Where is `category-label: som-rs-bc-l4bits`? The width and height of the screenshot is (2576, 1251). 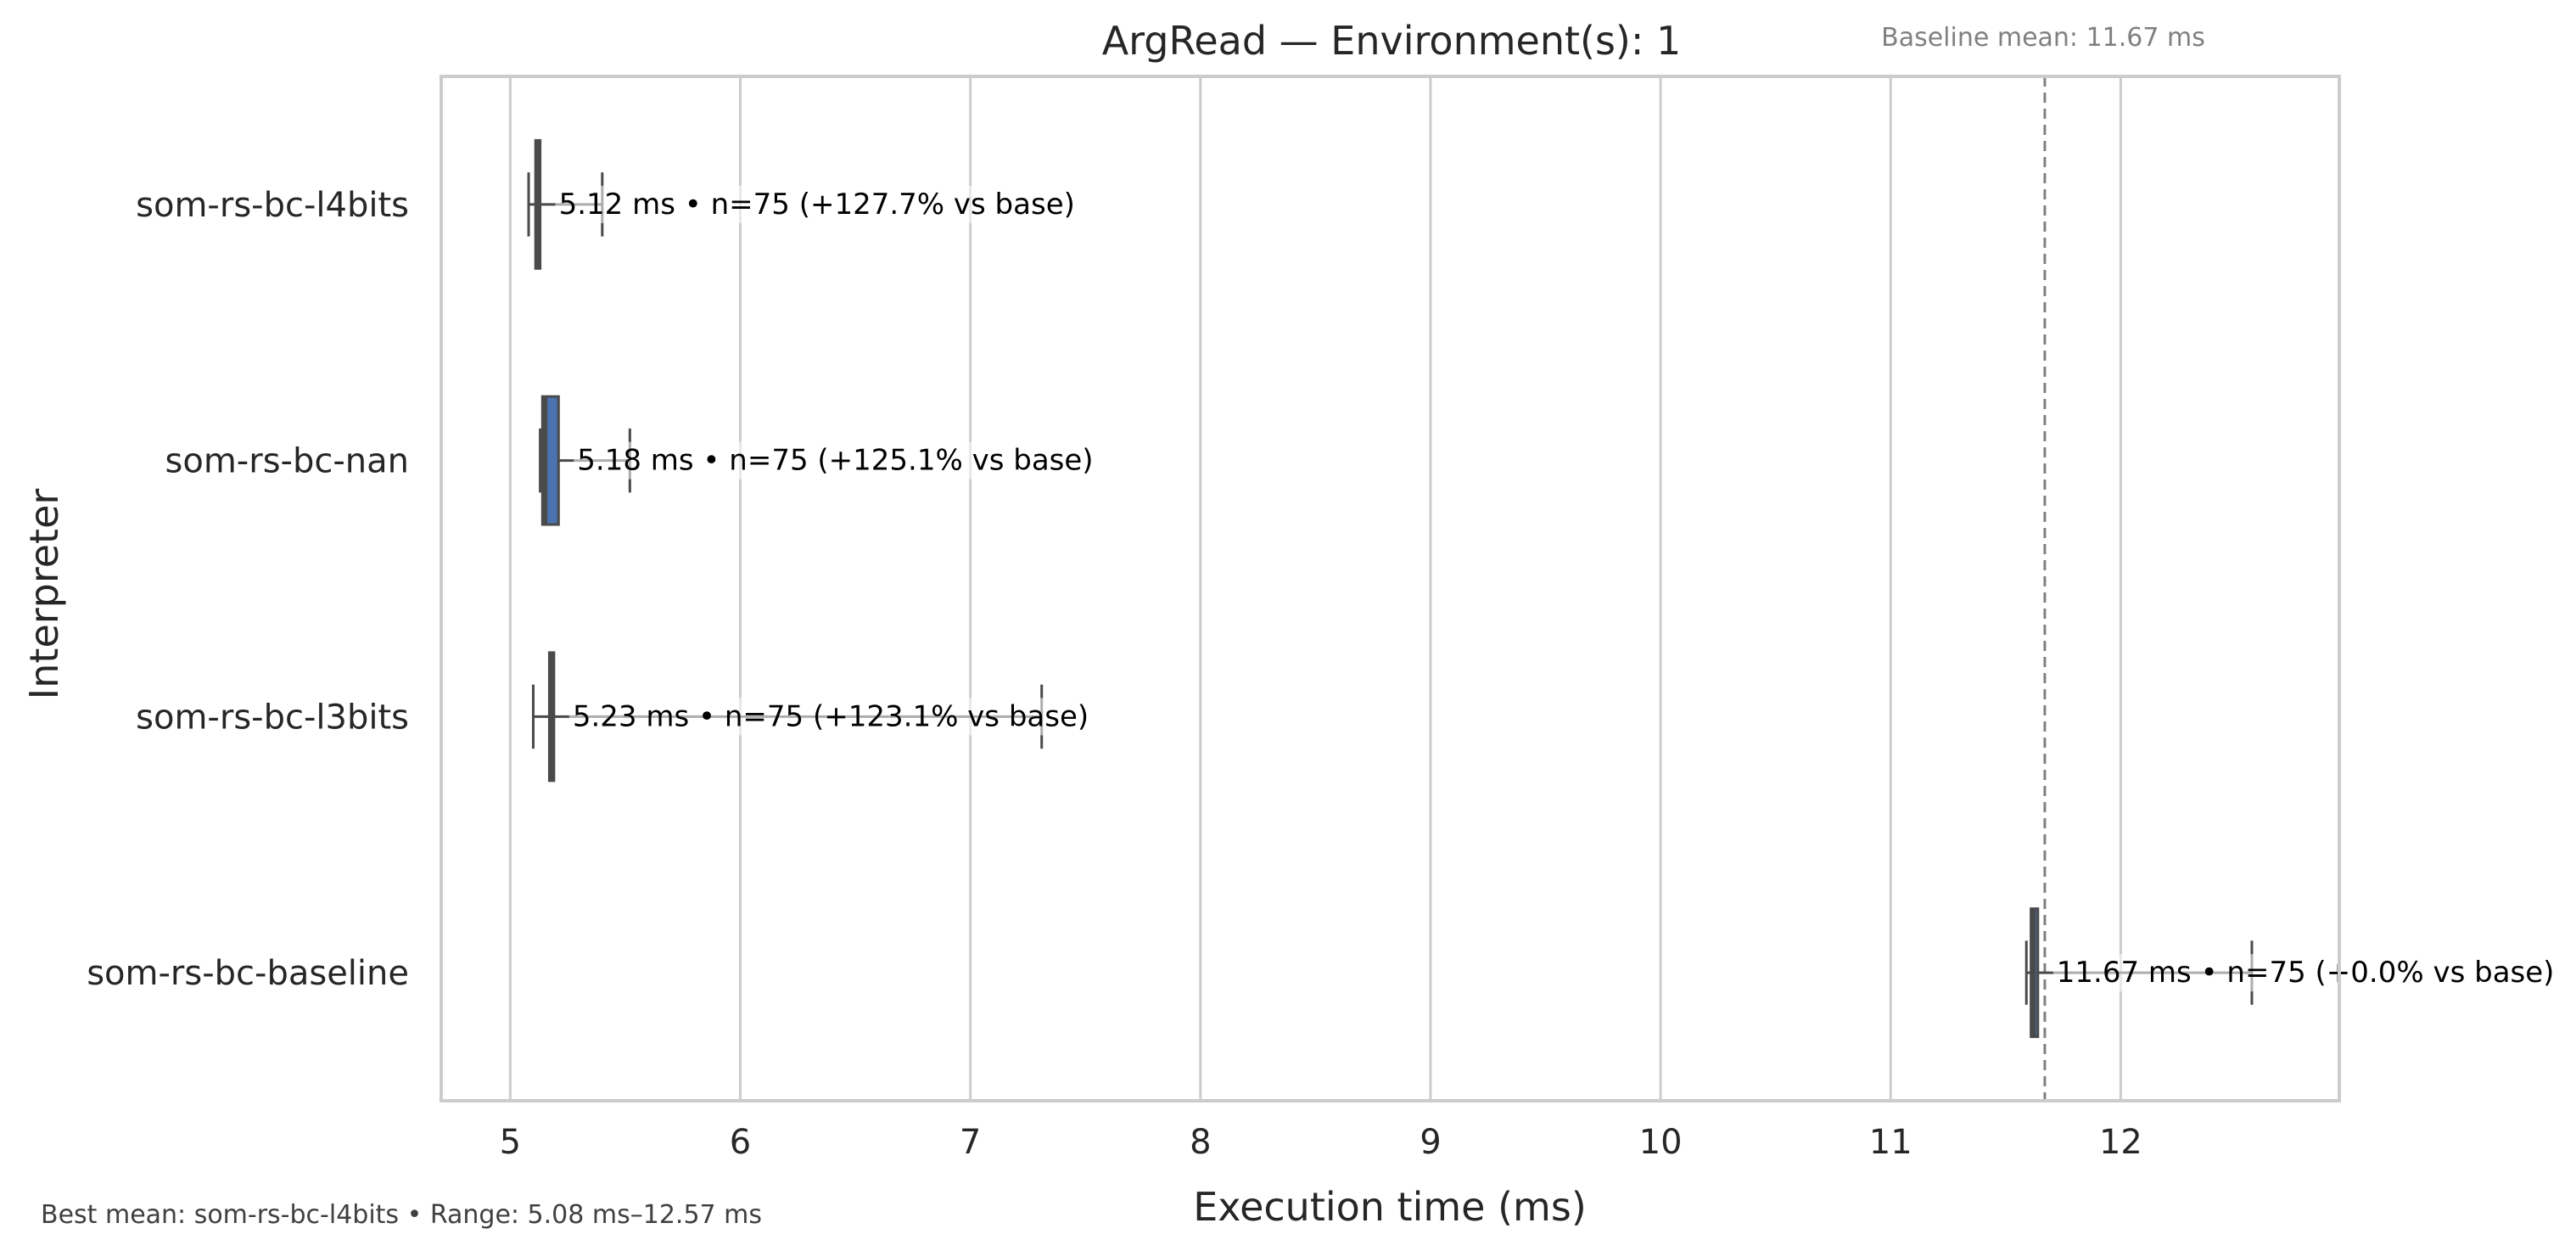
category-label: som-rs-bc-l4bits is located at coordinates (272, 206).